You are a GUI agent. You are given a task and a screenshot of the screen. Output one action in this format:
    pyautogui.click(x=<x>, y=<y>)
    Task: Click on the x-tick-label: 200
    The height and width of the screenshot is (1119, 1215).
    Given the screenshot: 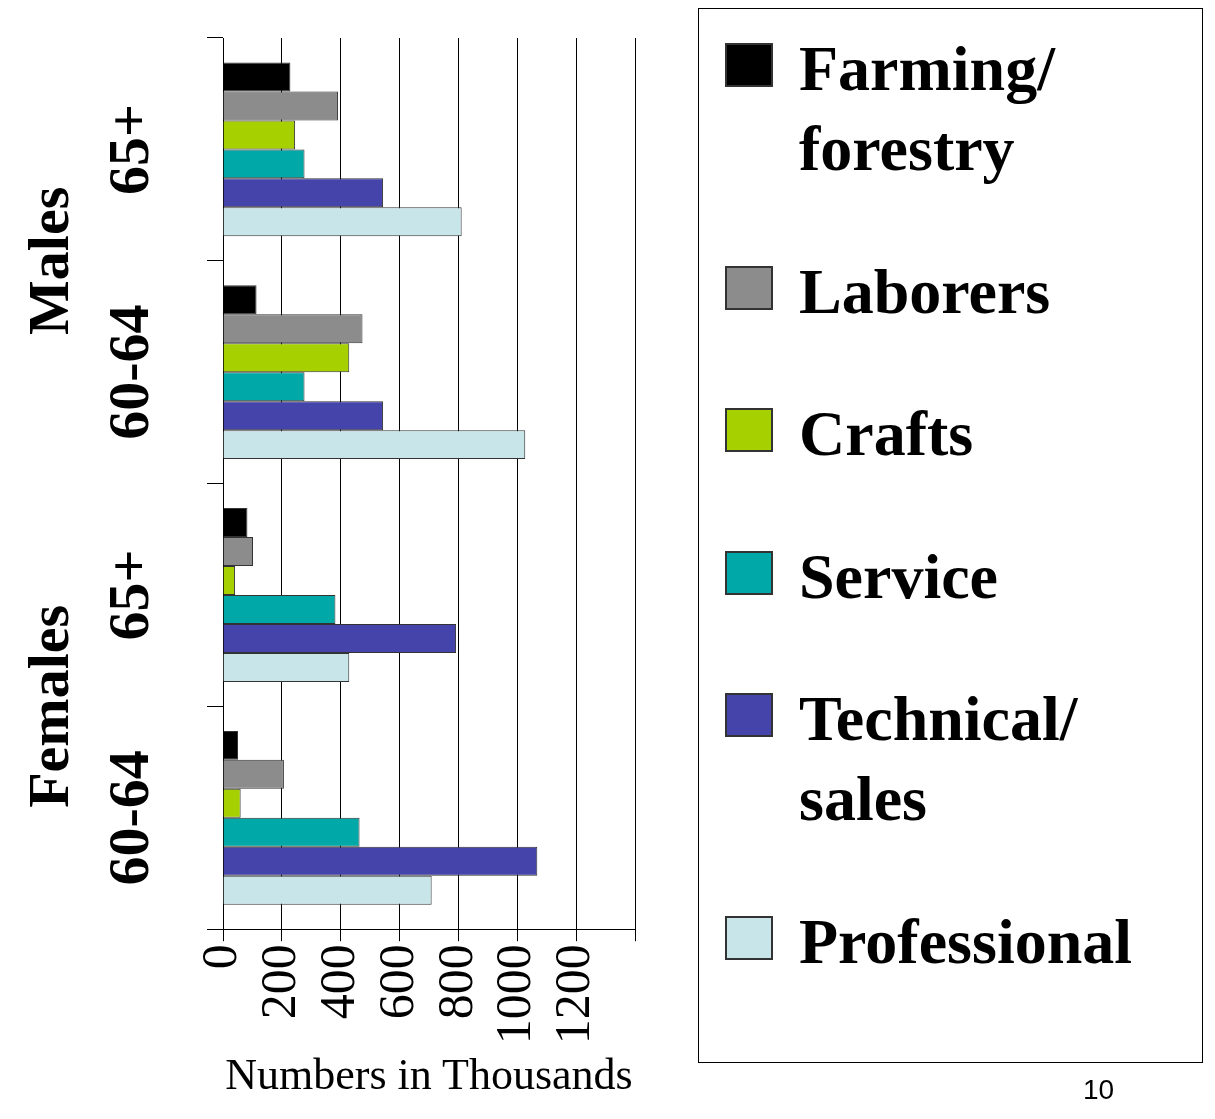 What is the action you would take?
    pyautogui.click(x=277, y=982)
    